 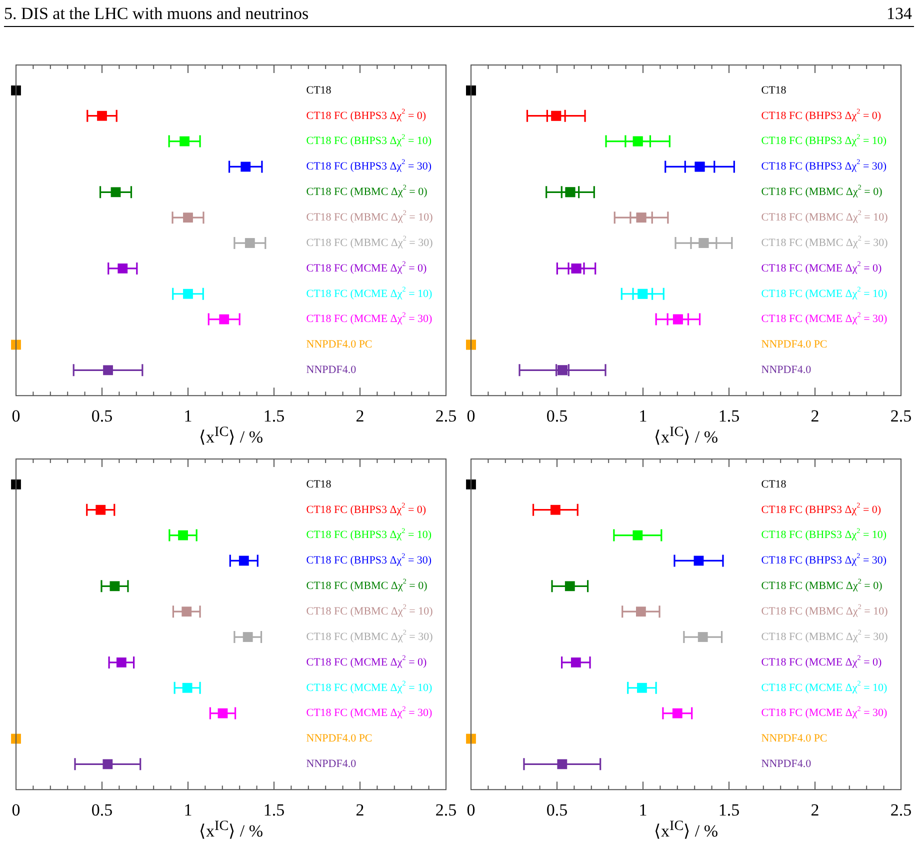 What do you see at coordinates (156, 14) in the screenshot?
I see `text: 5. DIS at the LHC with muons and neutrinos` at bounding box center [156, 14].